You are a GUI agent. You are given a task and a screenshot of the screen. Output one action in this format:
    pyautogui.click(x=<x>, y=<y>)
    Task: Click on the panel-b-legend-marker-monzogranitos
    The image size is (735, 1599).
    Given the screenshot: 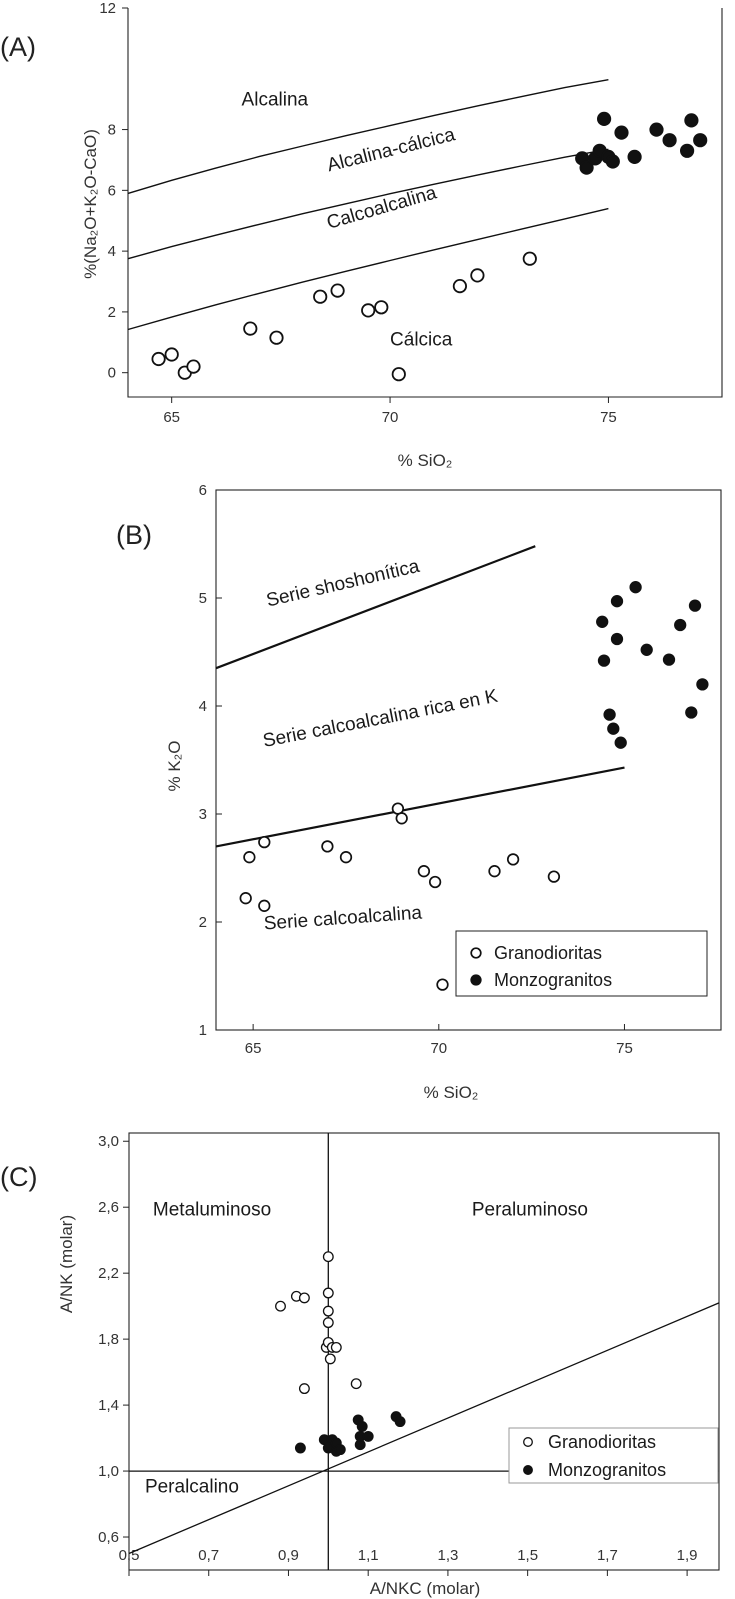 What is the action you would take?
    pyautogui.click(x=476, y=980)
    